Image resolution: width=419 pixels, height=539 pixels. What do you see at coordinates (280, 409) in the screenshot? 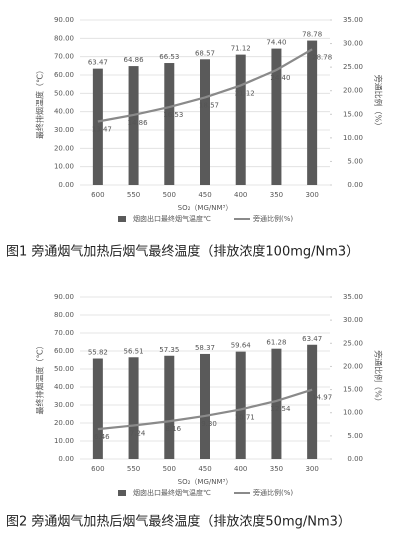
I see `line-label: 12.54` at bounding box center [280, 409].